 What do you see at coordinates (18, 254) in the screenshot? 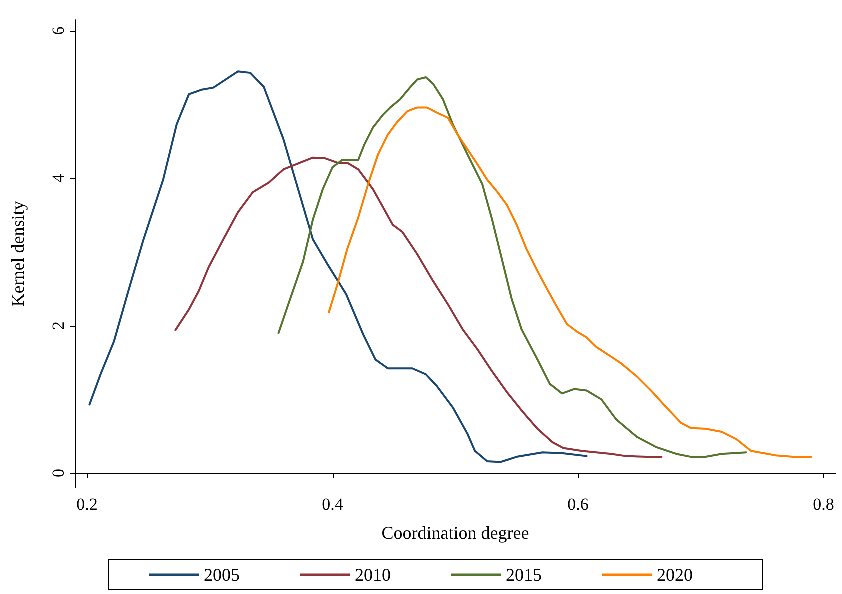
I see `y-axis-title: Kernel density` at bounding box center [18, 254].